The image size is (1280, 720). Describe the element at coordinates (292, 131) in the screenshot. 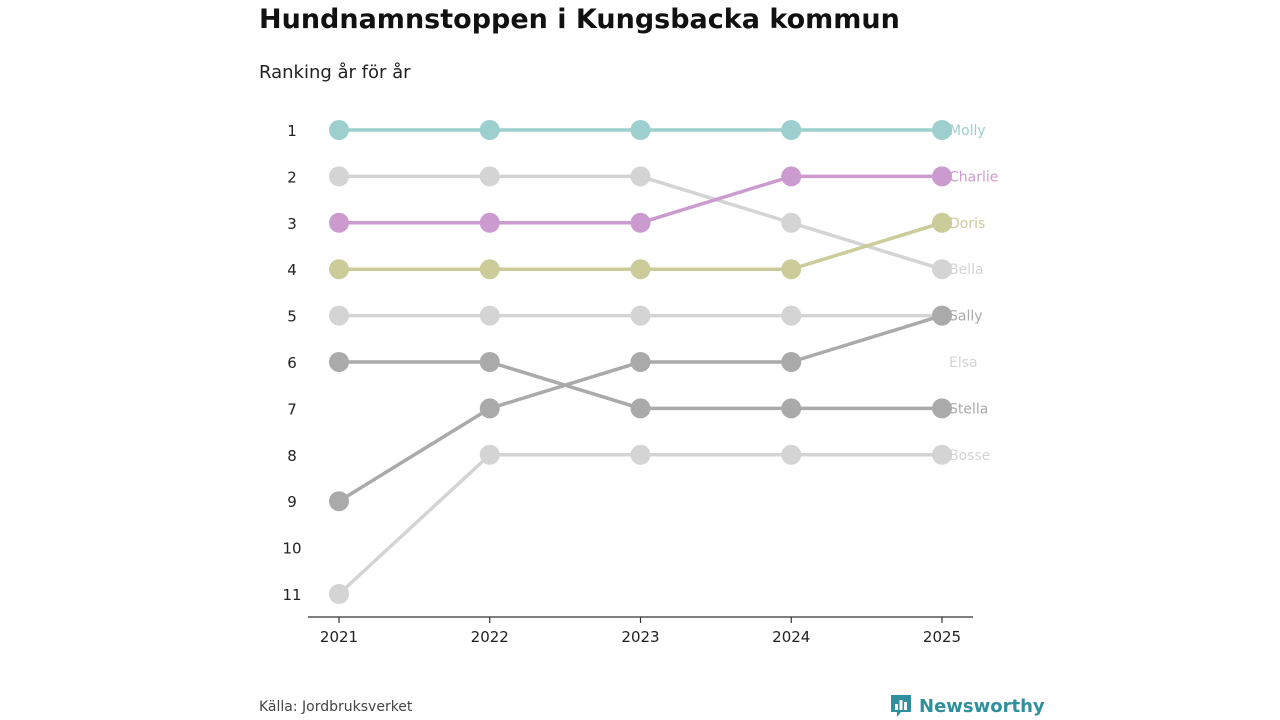

I see `y-tick-label: 1` at that location.